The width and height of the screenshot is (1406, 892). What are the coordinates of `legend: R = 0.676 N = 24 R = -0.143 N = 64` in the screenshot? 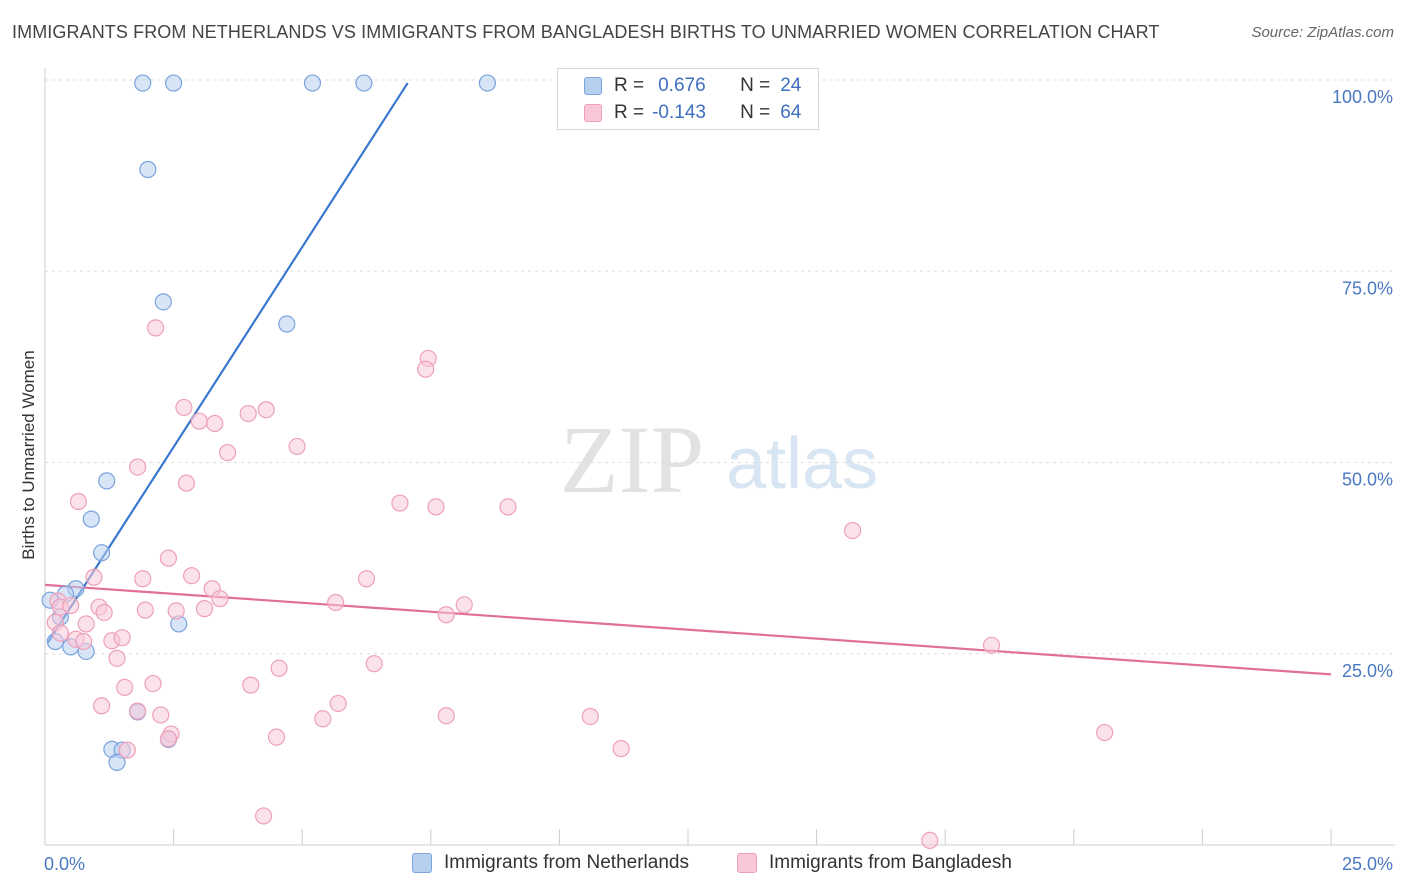 It's located at (688, 99).